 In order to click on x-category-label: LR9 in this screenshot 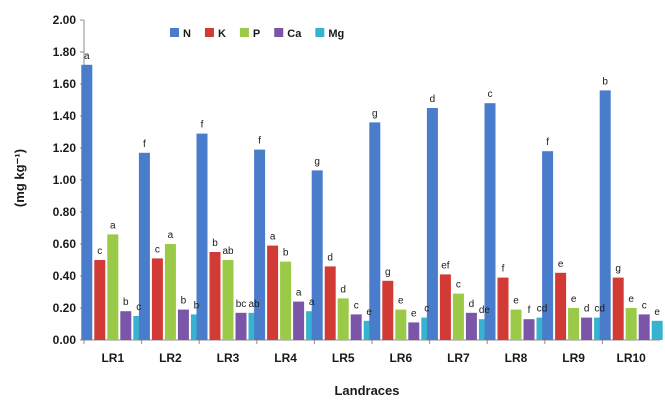, I will do `click(573, 358)`.